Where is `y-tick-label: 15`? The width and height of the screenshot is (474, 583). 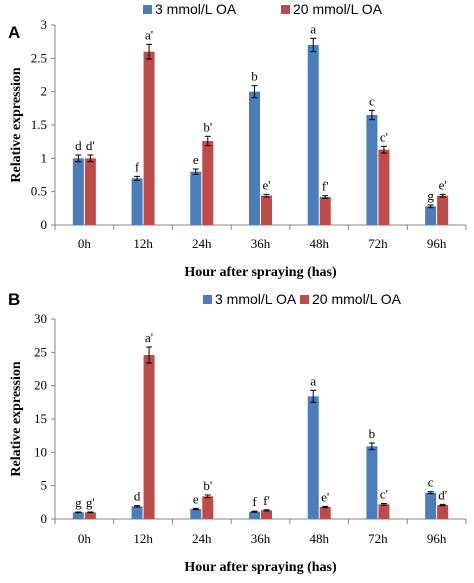 y-tick-label: 15 is located at coordinates (40, 418).